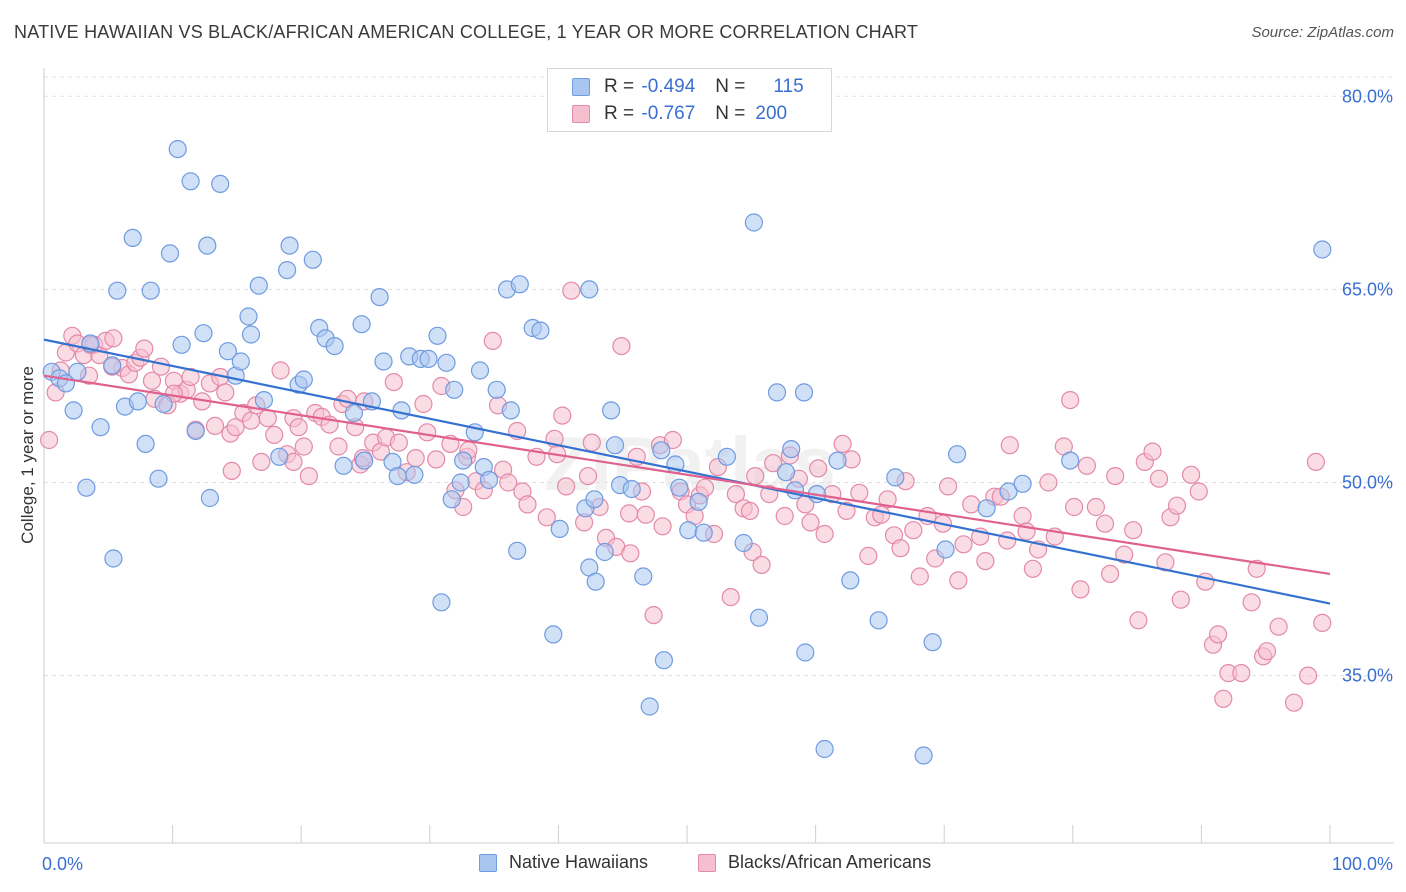 This screenshot has height=892, width=1406. What do you see at coordinates (579, 862) in the screenshot?
I see `legend-label: Native Hawaiians` at bounding box center [579, 862].